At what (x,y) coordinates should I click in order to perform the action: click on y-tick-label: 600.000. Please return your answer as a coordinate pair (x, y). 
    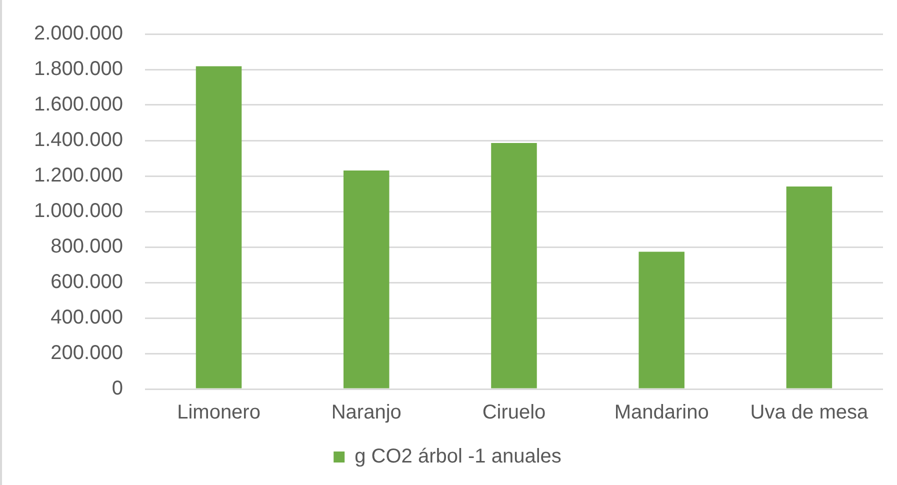
    Looking at the image, I should click on (86, 282).